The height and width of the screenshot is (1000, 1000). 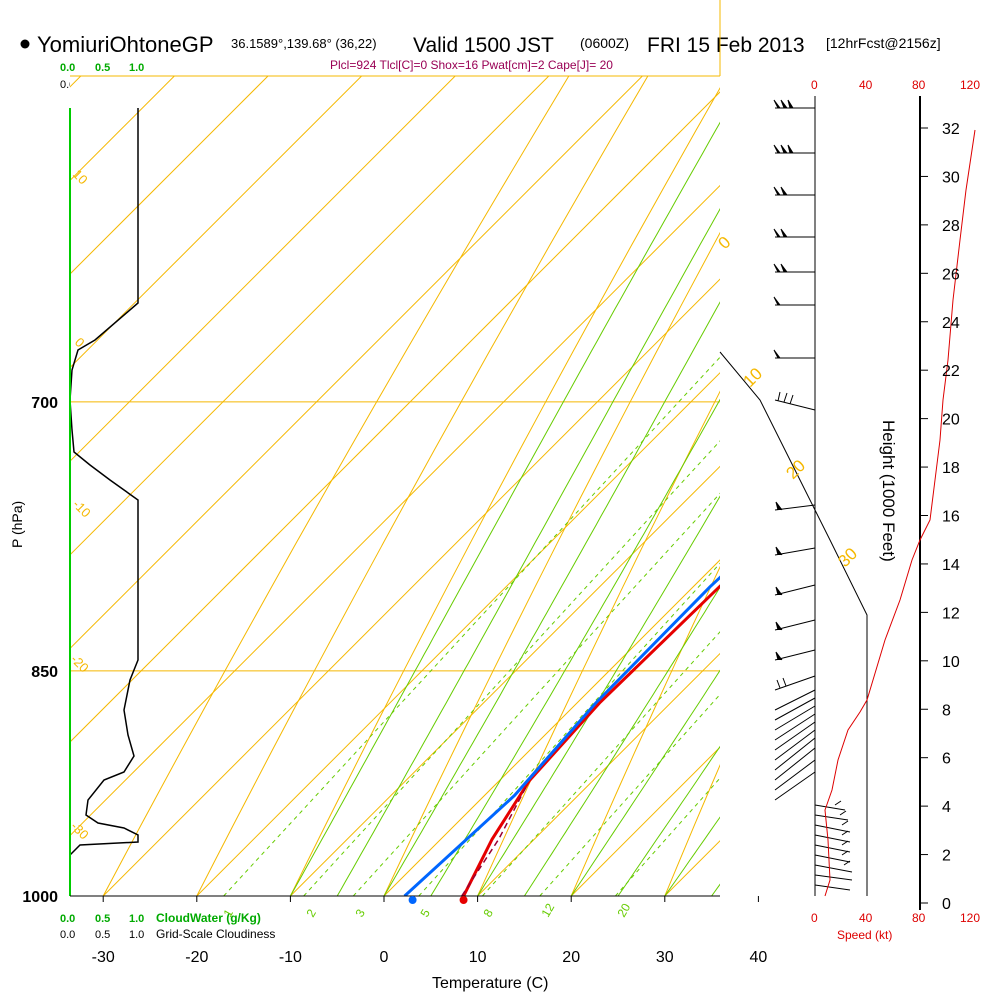 What do you see at coordinates (25, 44) in the screenshot?
I see `header-bullet` at bounding box center [25, 44].